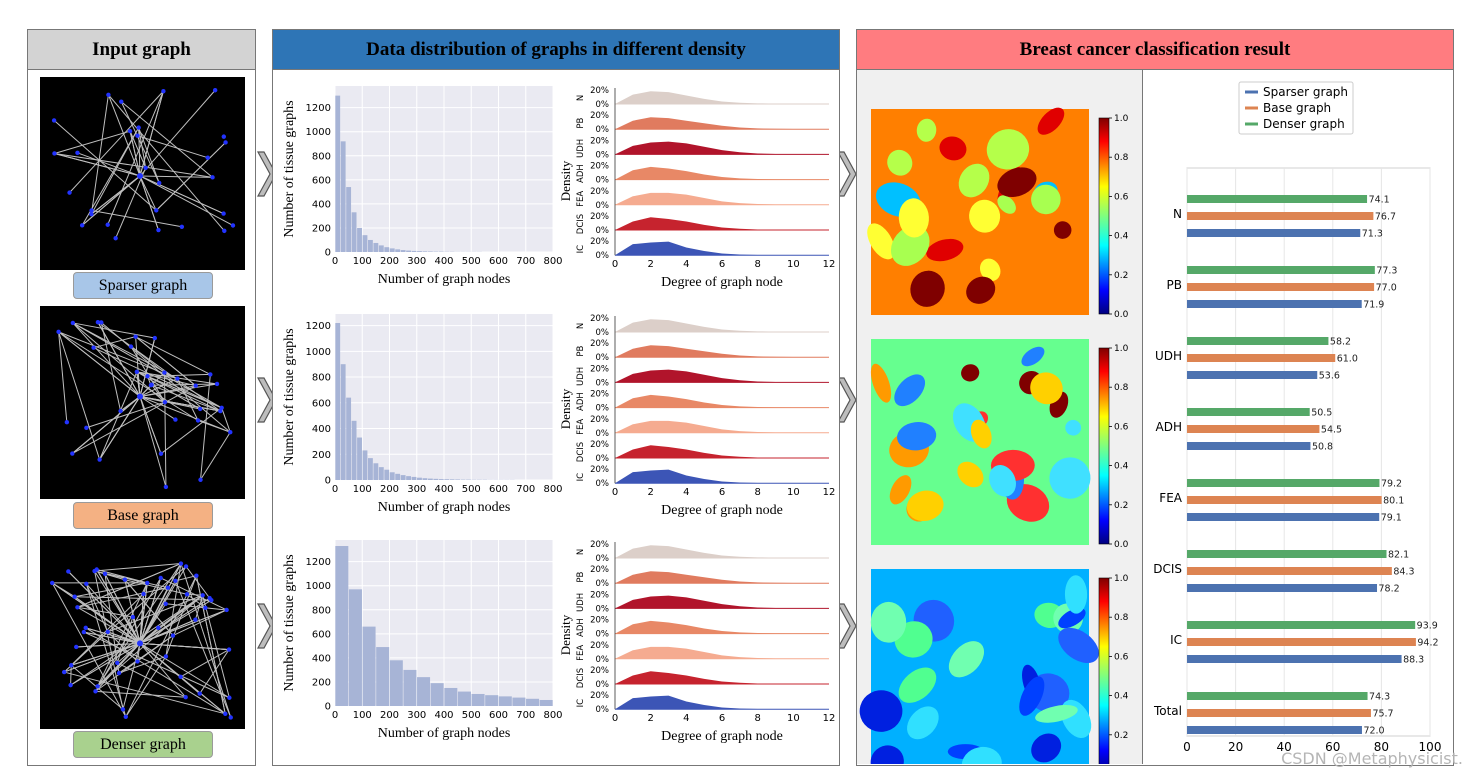 Image resolution: width=1477 pixels, height=778 pixels. Describe the element at coordinates (1347, 359) in the screenshot. I see `bar-value-label: 61.0` at that location.